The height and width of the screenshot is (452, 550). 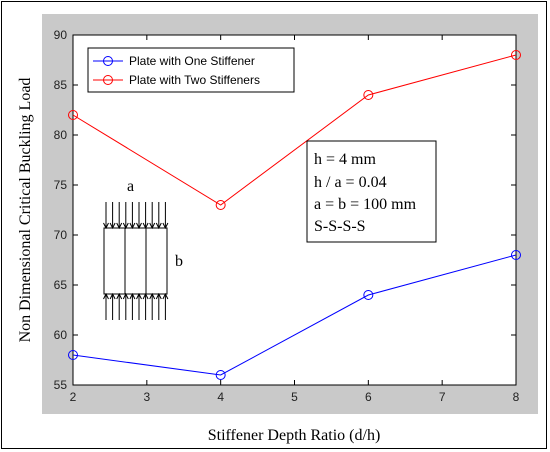 What do you see at coordinates (61, 235) in the screenshot?
I see `y-tick-label: 70` at bounding box center [61, 235].